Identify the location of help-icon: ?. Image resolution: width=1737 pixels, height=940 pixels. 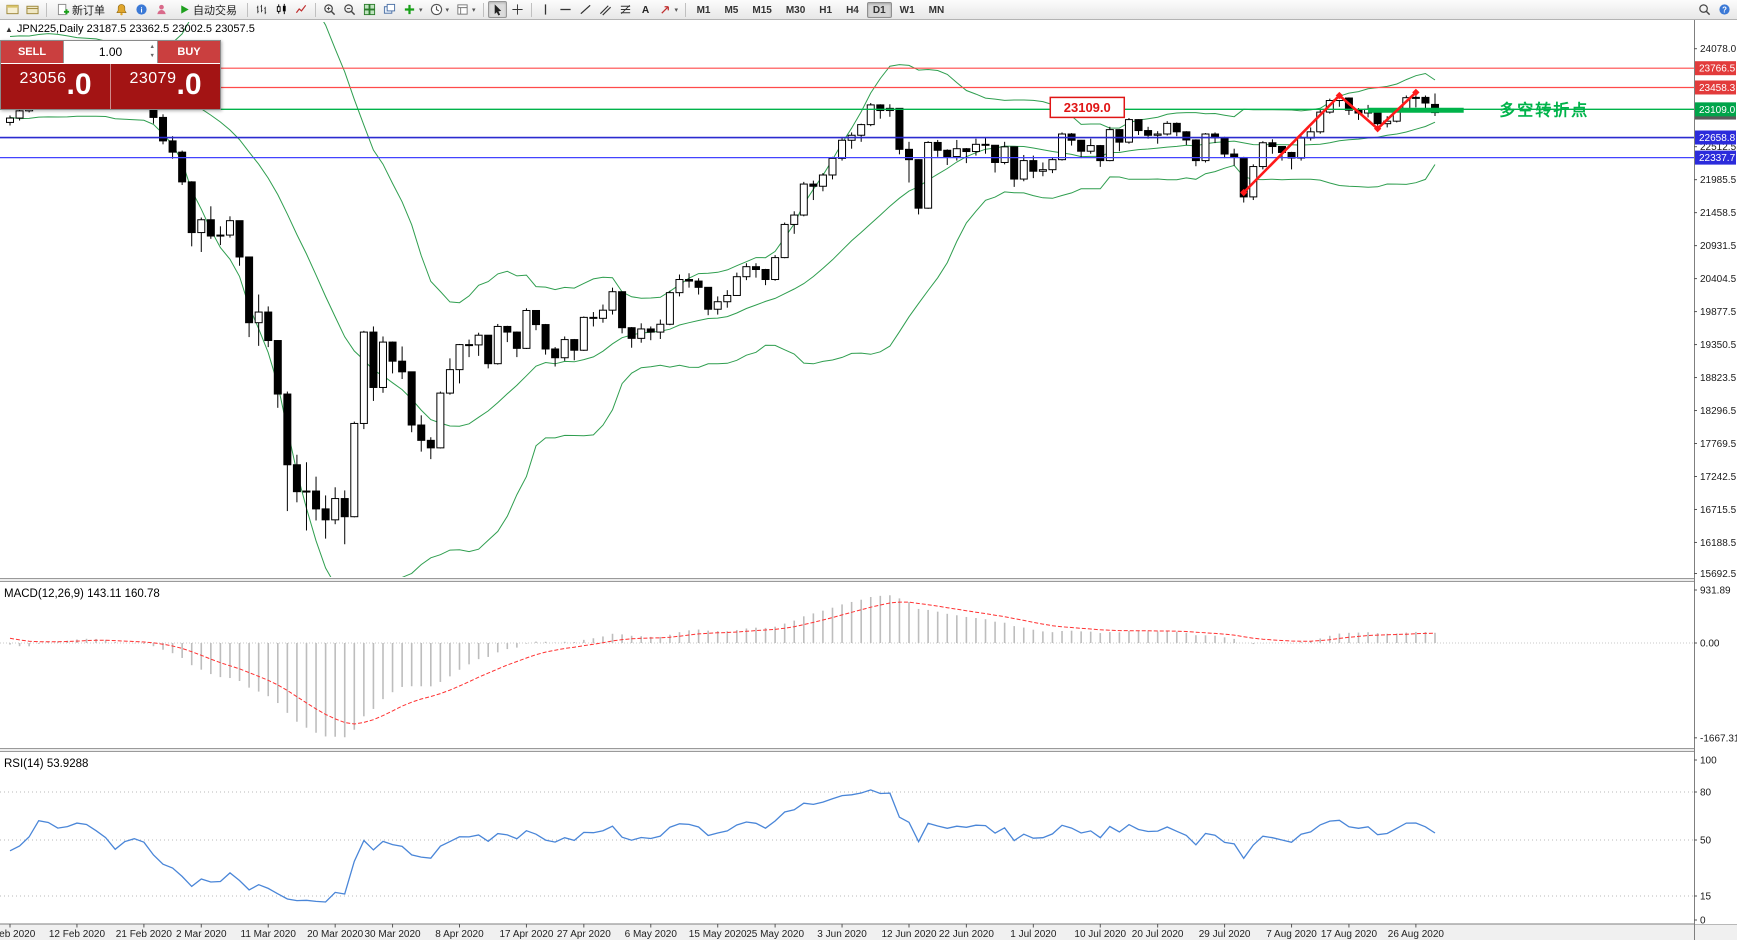
(1724, 9).